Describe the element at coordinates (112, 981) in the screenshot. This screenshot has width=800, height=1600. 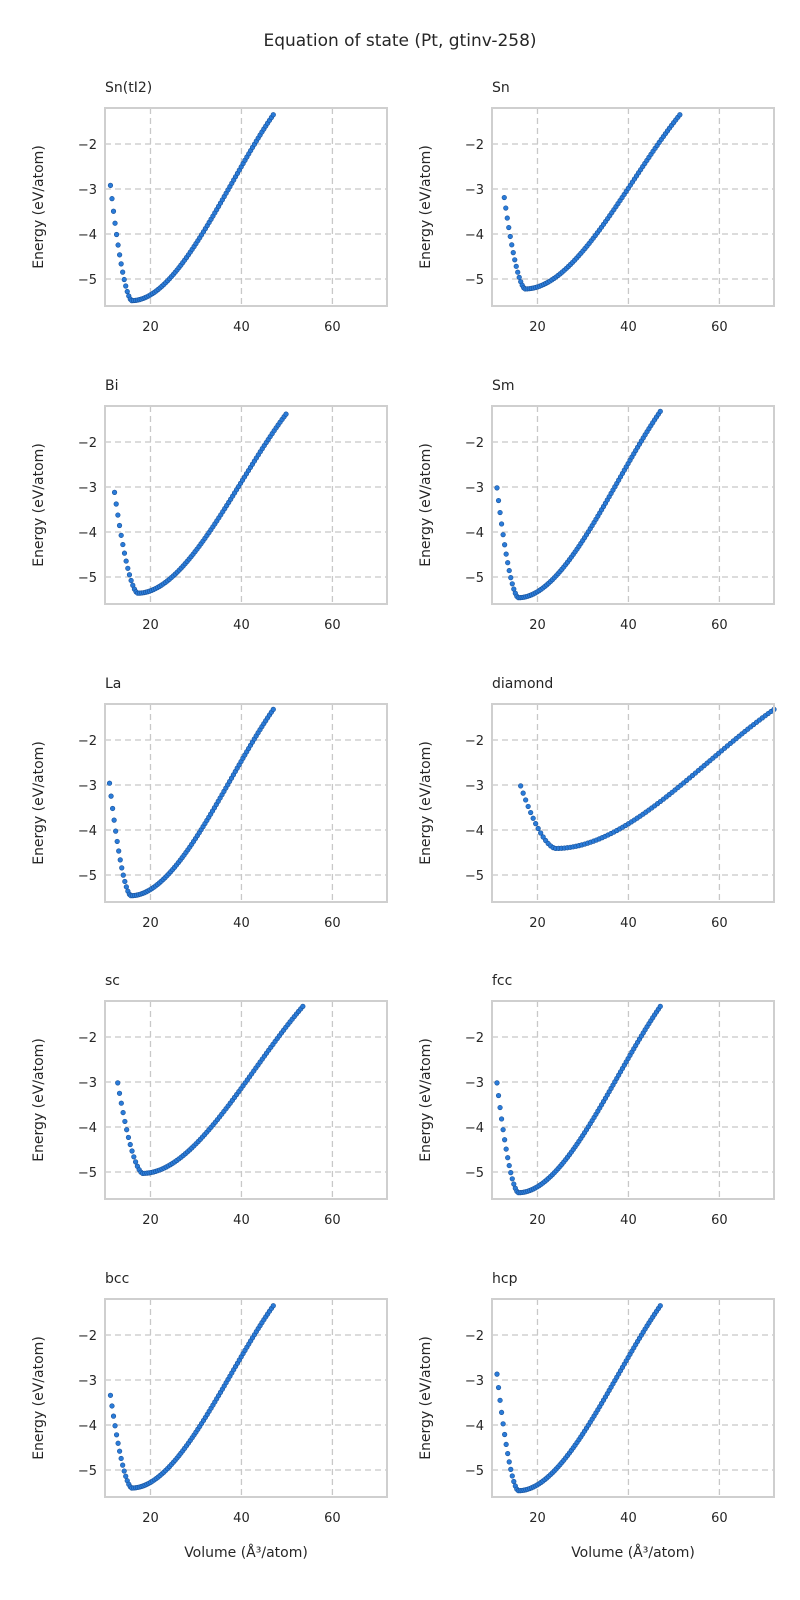
I see `panel-title: sc` at that location.